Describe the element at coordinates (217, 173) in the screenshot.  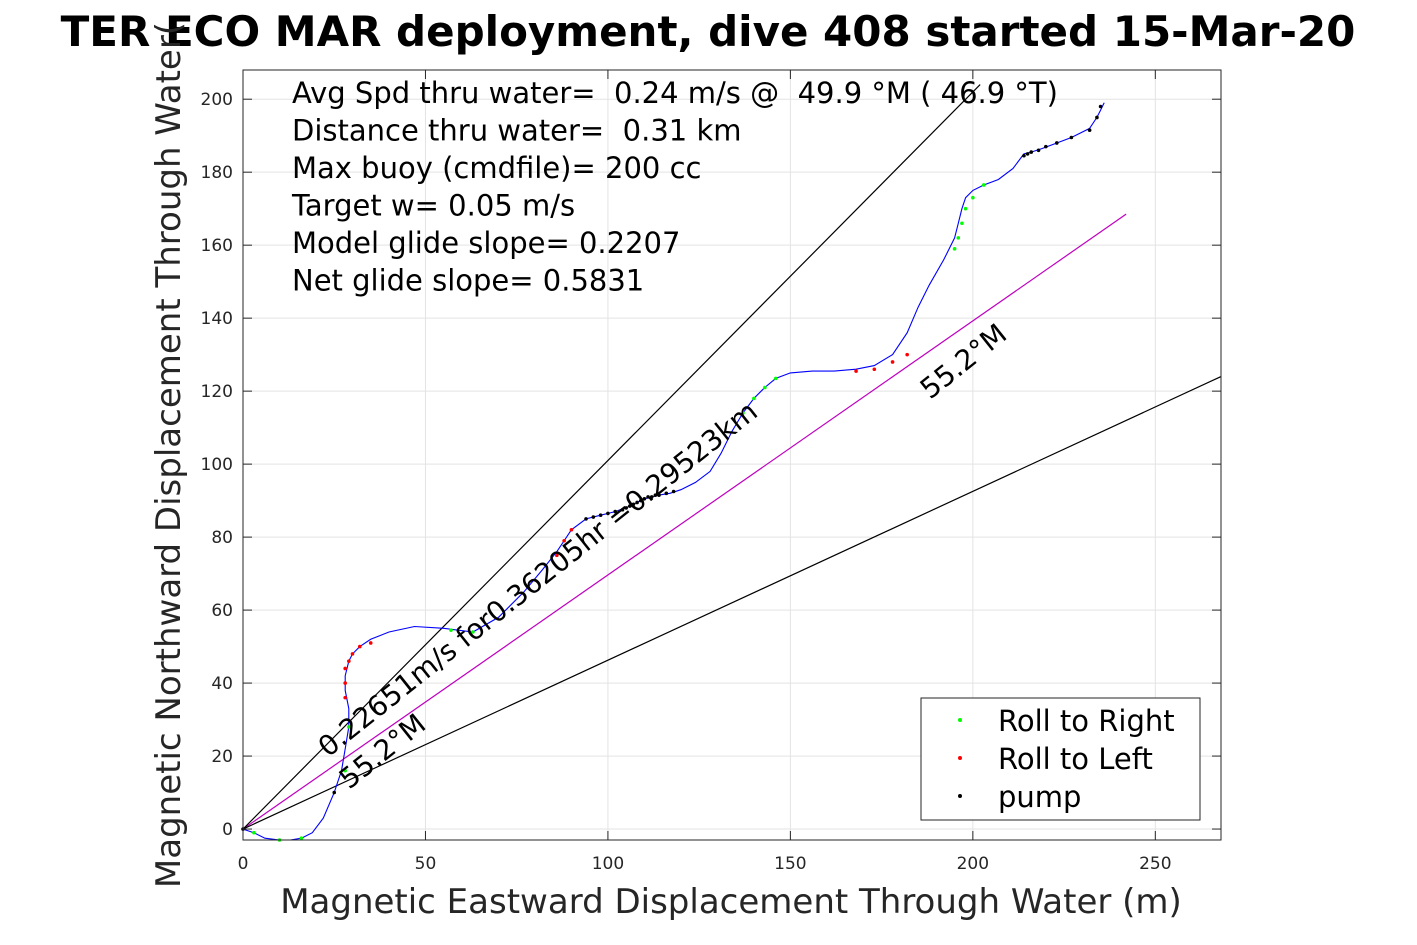
I see `y-tick-label: 180` at that location.